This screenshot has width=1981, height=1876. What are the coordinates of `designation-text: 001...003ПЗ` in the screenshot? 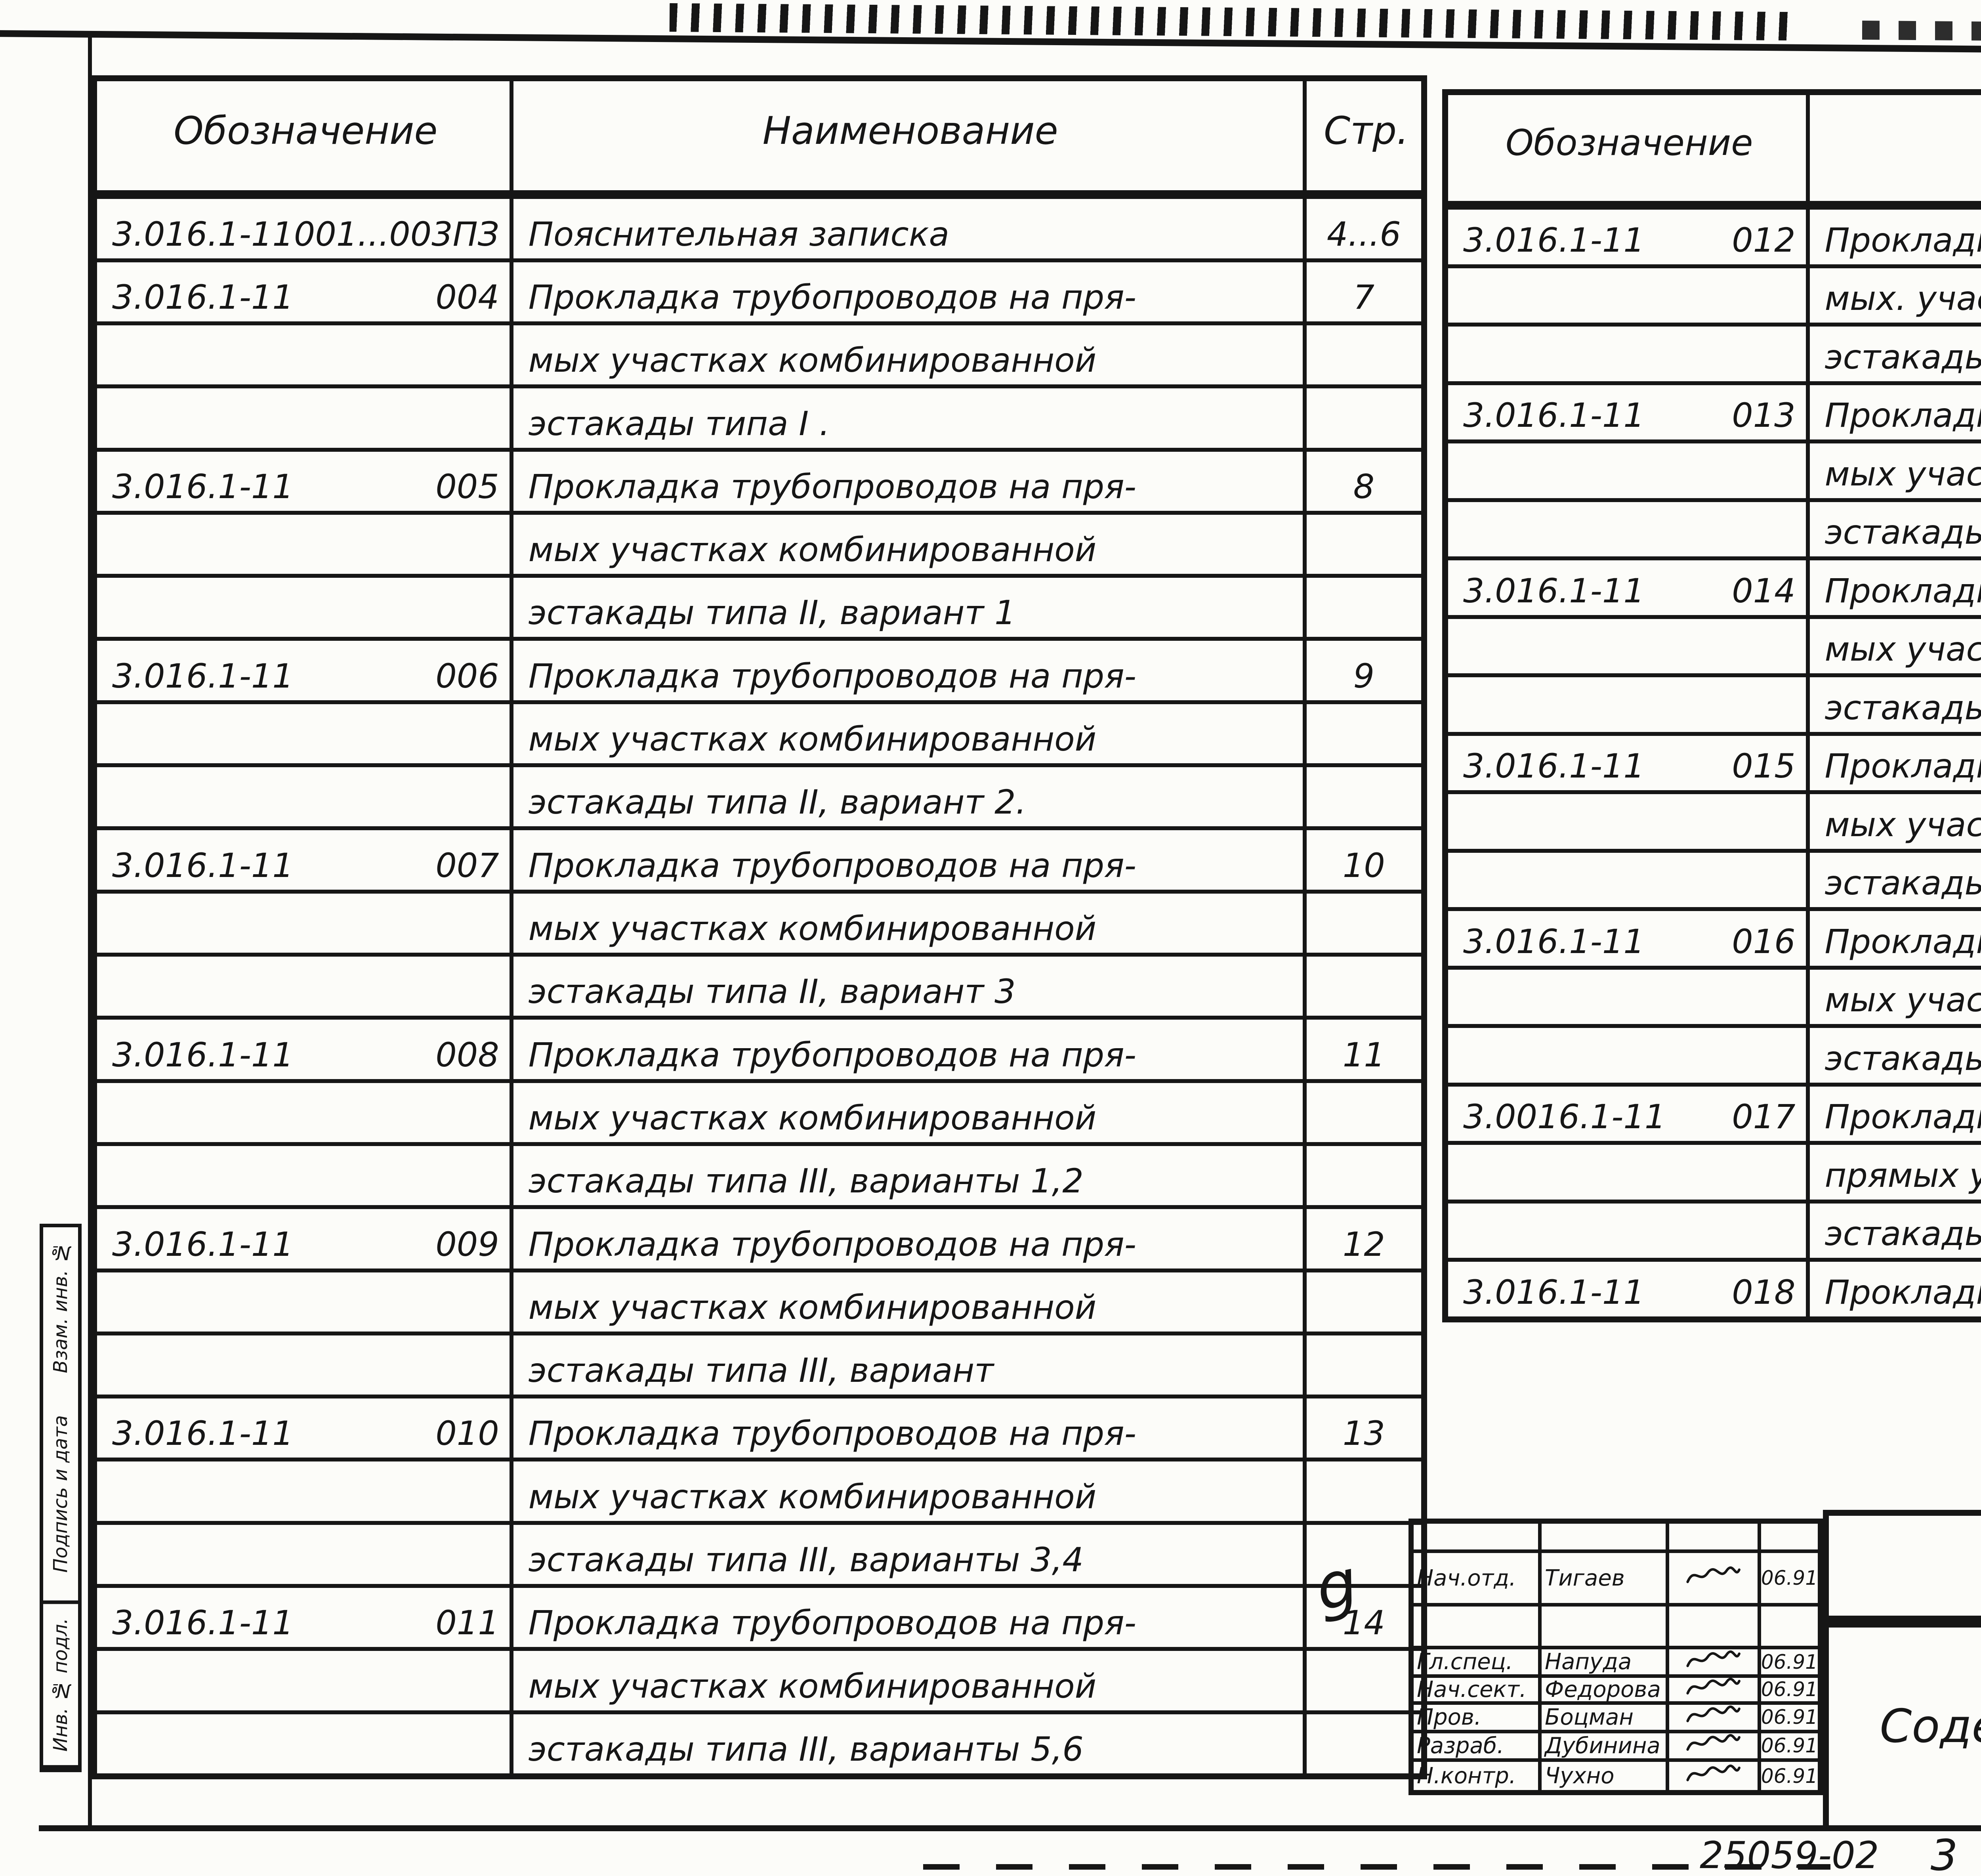 It's located at (396, 234).